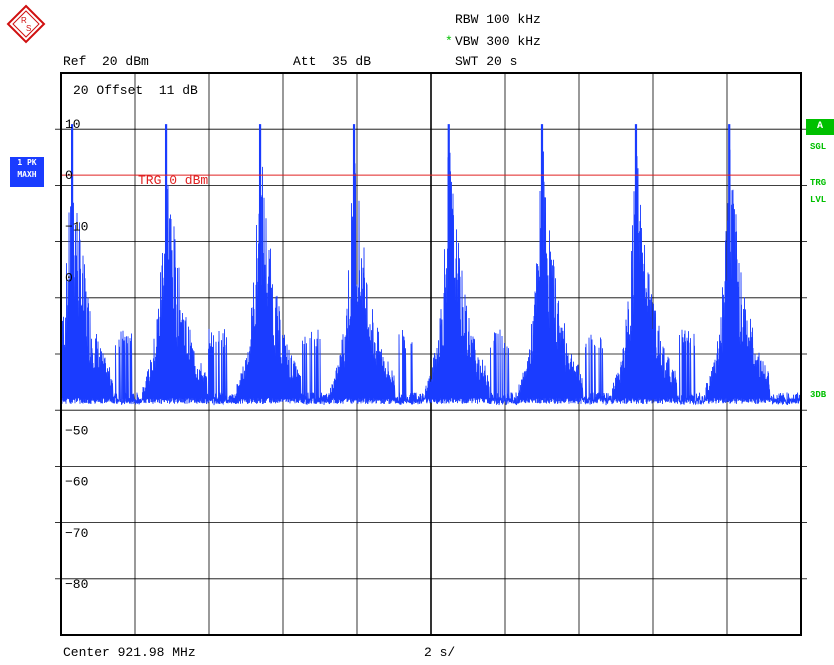 The width and height of the screenshot is (834, 665). Describe the element at coordinates (440, 652) in the screenshot. I see `time-per-division-label: 2 s/` at that location.